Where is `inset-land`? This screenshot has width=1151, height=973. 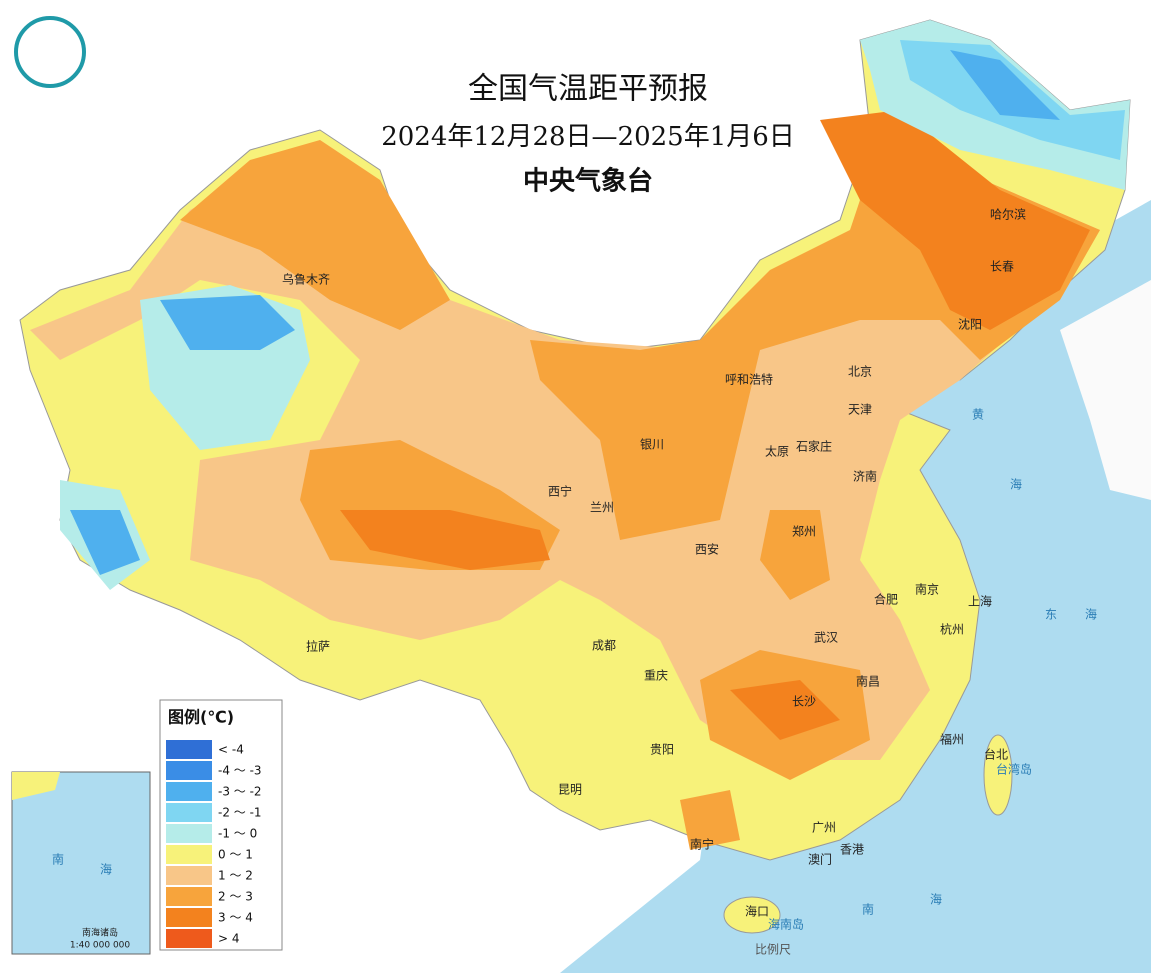 inset-land is located at coordinates (36, 786).